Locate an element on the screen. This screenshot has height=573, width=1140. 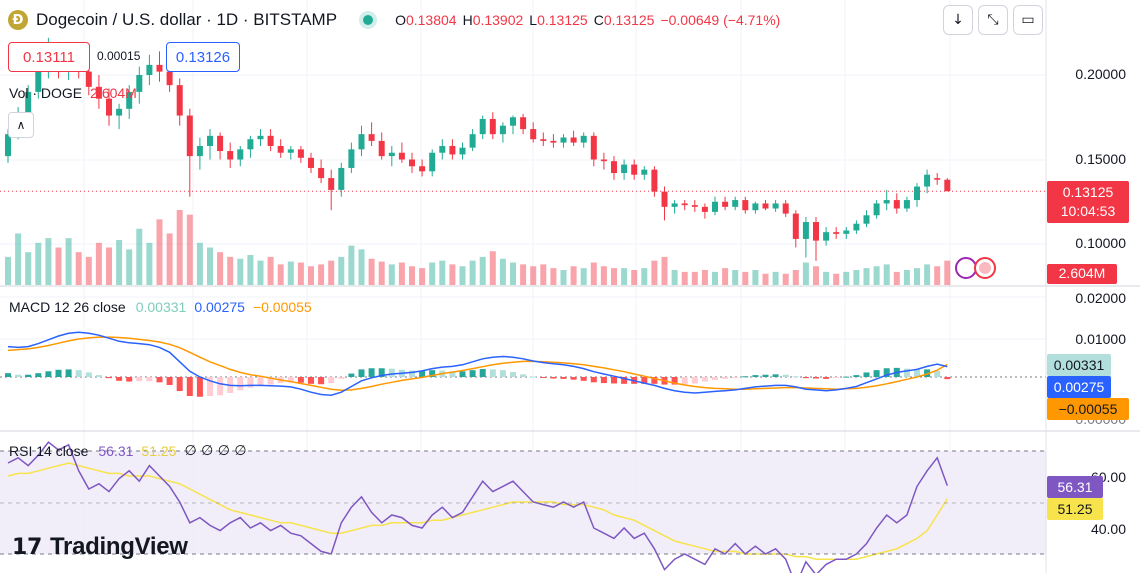
rsi-legend-label: RSI 14 close is located at coordinates (49, 451).